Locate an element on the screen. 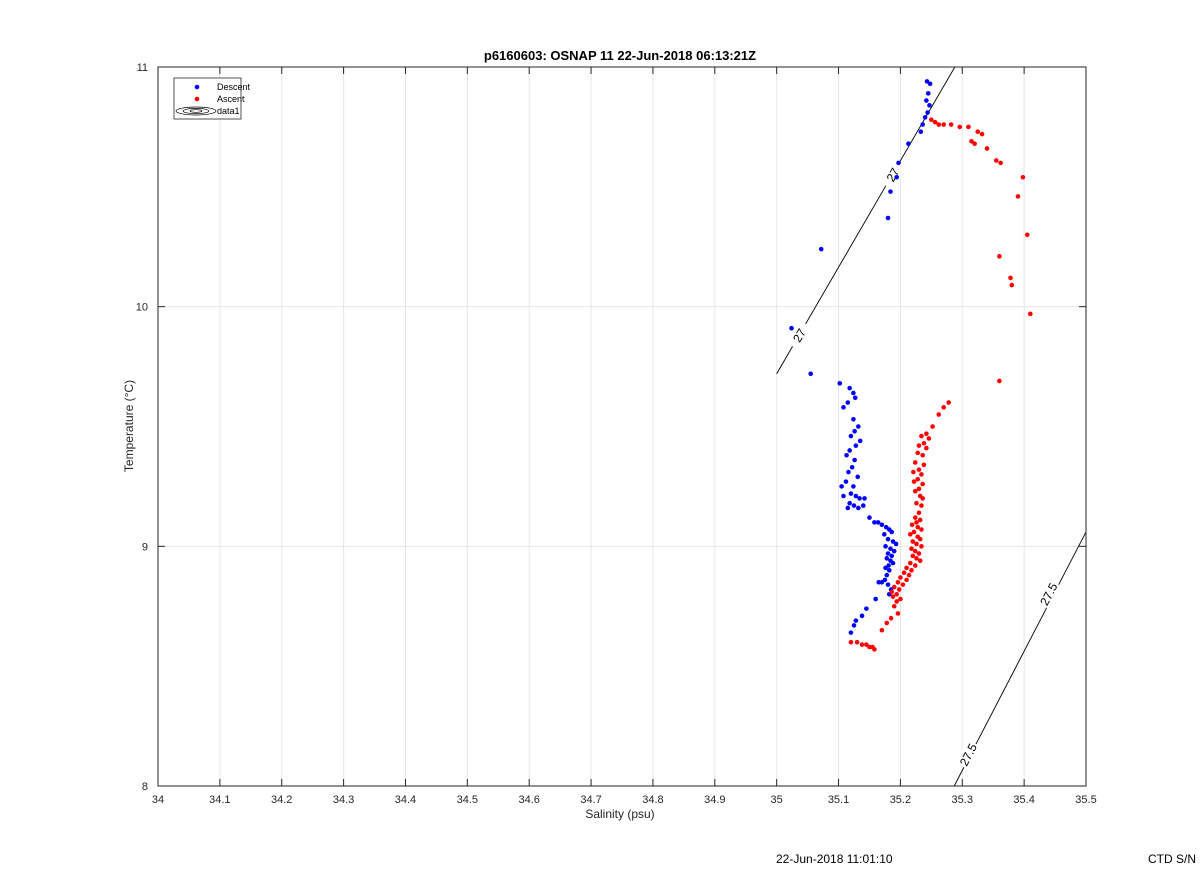 This screenshot has width=1200, height=885. x-tick-label: 34.7 is located at coordinates (590, 800).